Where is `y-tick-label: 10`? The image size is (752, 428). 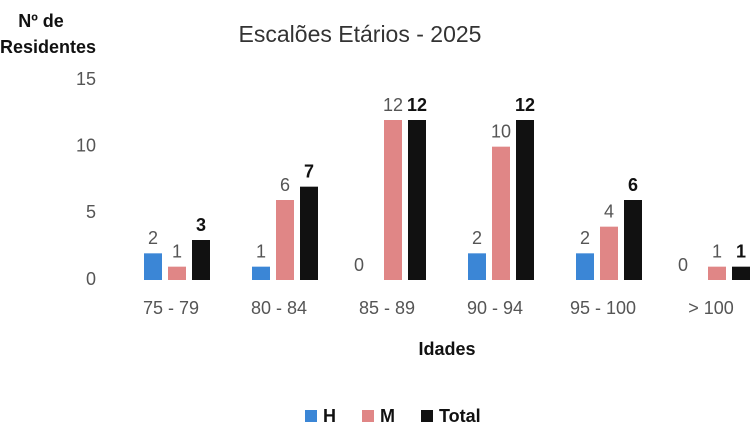 y-tick-label: 10 is located at coordinates (86, 145).